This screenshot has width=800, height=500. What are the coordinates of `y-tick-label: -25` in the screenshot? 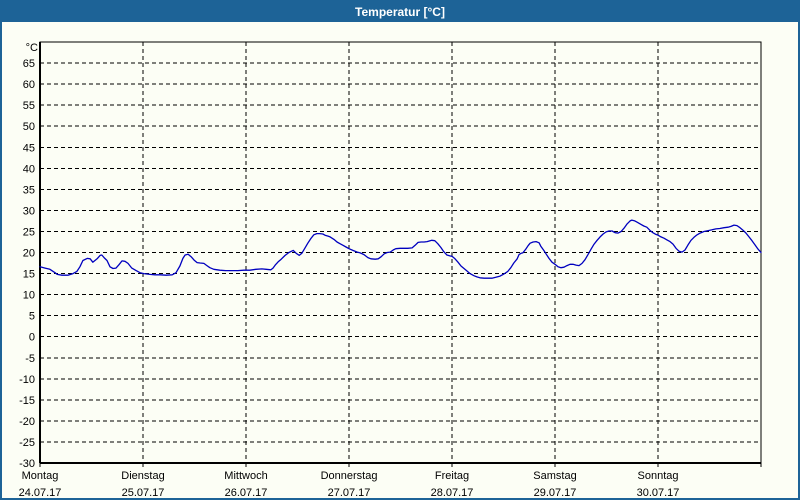 It's located at (27, 443).